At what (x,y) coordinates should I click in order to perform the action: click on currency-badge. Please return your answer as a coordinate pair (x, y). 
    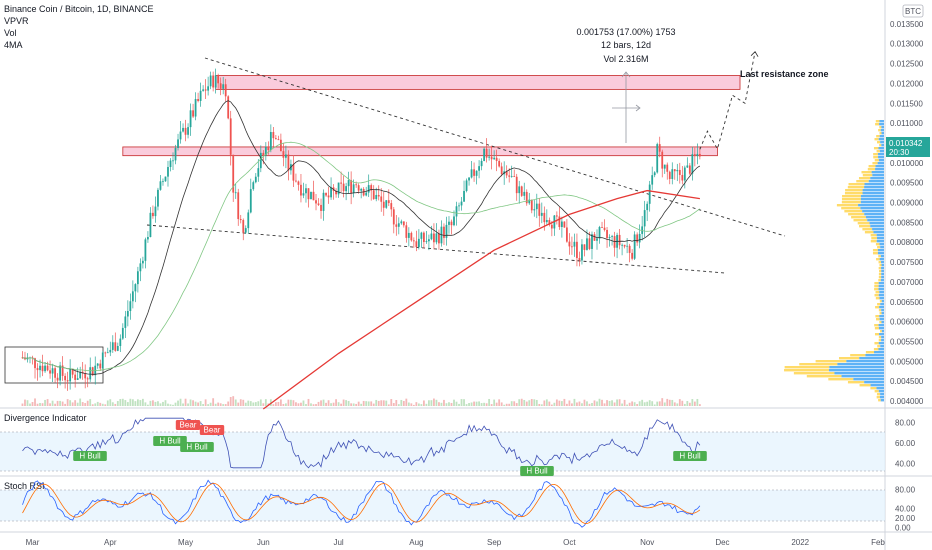
    Looking at the image, I should click on (913, 11).